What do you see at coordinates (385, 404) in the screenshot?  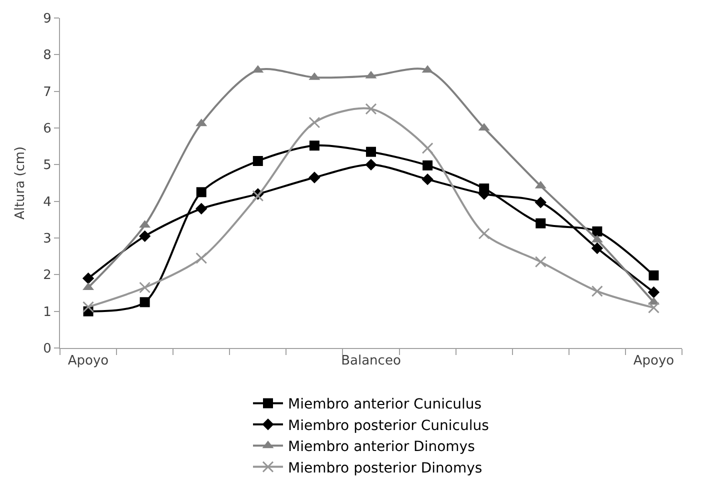 I see `legend-label: Miembro anterior Cuniculus` at bounding box center [385, 404].